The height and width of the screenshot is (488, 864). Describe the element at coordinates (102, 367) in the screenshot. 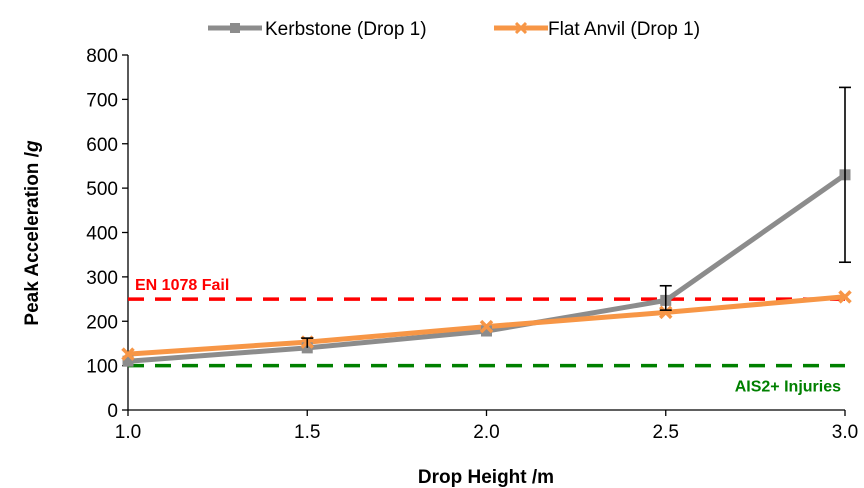

I see `y-tick-label: 100` at that location.